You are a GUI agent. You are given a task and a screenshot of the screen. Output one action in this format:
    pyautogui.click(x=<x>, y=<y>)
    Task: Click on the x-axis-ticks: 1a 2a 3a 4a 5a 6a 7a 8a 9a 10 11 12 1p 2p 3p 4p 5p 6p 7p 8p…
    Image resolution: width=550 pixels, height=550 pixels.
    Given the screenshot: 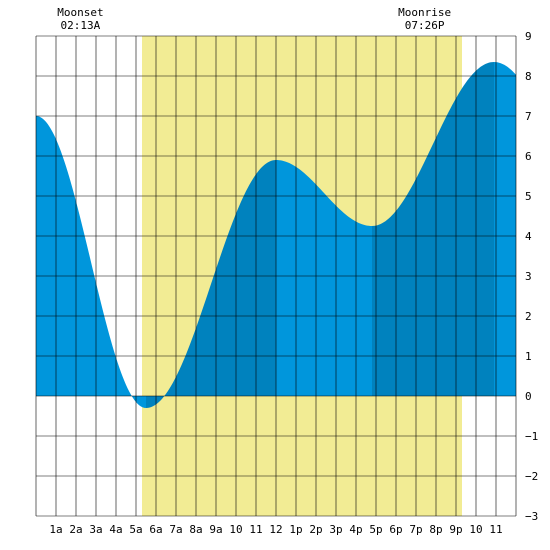 What is the action you would take?
    pyautogui.click(x=275, y=529)
    